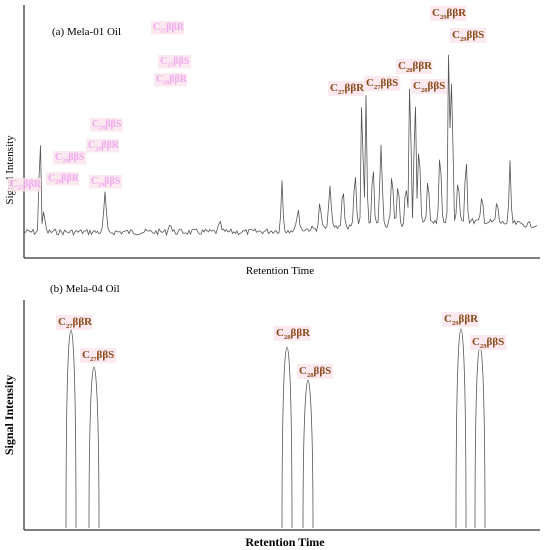 Image resolution: width=546 pixels, height=550 pixels. I want to click on panel-a-peak-label-6-text: C29ββS, so click(468, 36).